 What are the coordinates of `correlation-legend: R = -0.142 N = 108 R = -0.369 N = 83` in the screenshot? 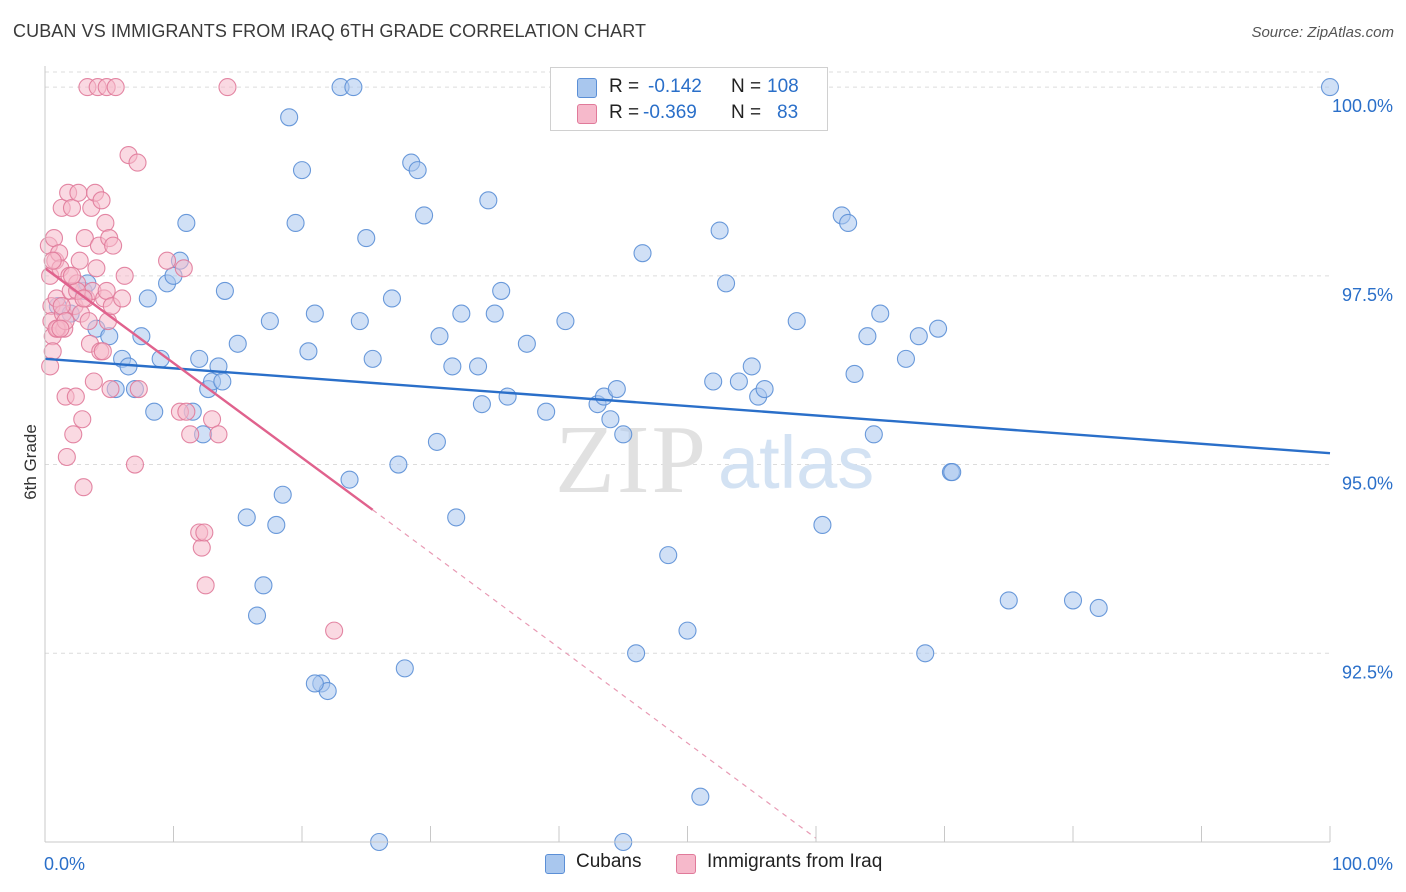 It's located at (689, 99).